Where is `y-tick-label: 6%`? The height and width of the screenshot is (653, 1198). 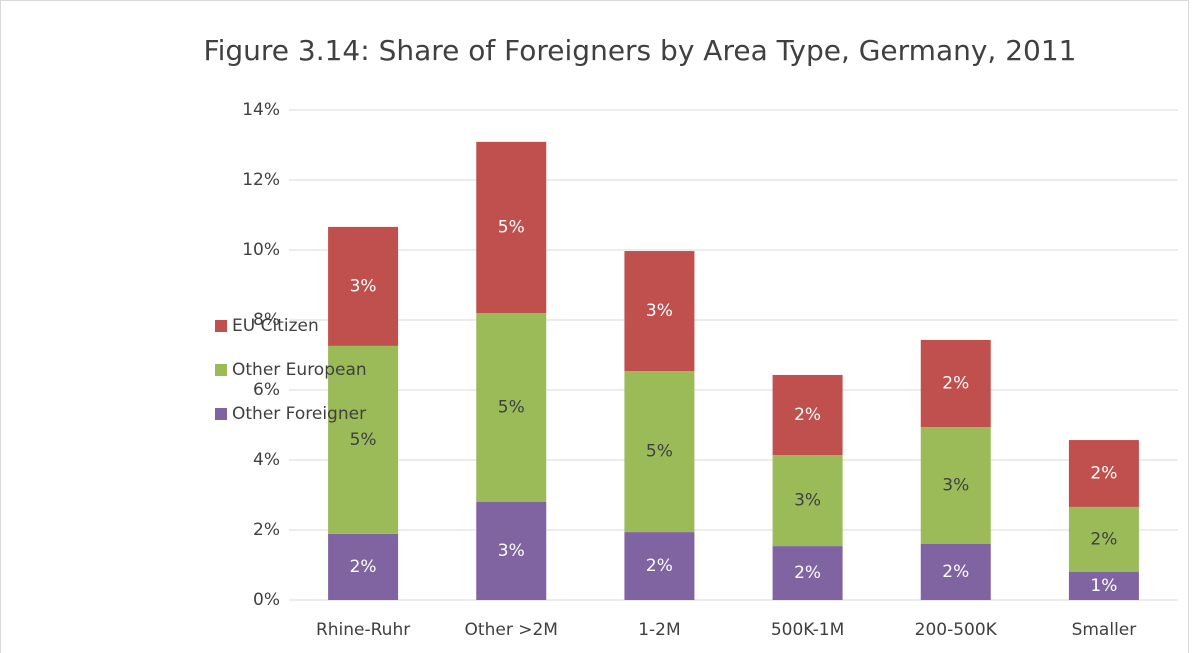 y-tick-label: 6% is located at coordinates (266, 390).